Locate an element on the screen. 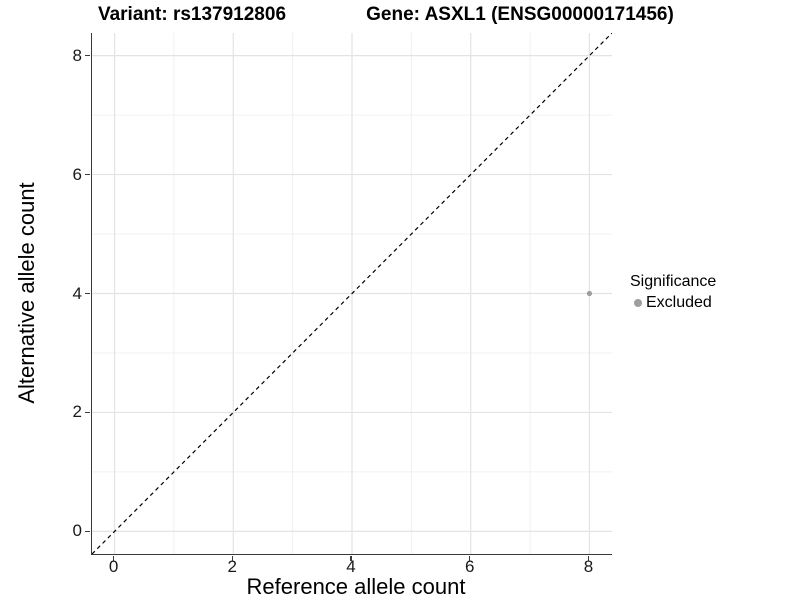 This screenshot has width=800, height=600. plot-title-gene: Gene: ASXL1 (ENSG00000171456) is located at coordinates (520, 14).